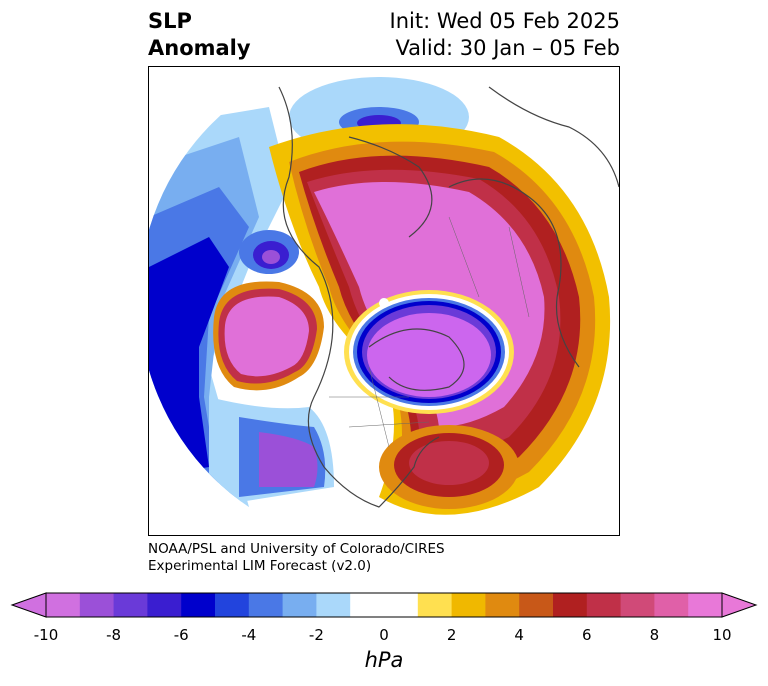 The width and height of the screenshot is (768, 686). Describe the element at coordinates (429, 332) in the screenshot. I see `borders` at that location.